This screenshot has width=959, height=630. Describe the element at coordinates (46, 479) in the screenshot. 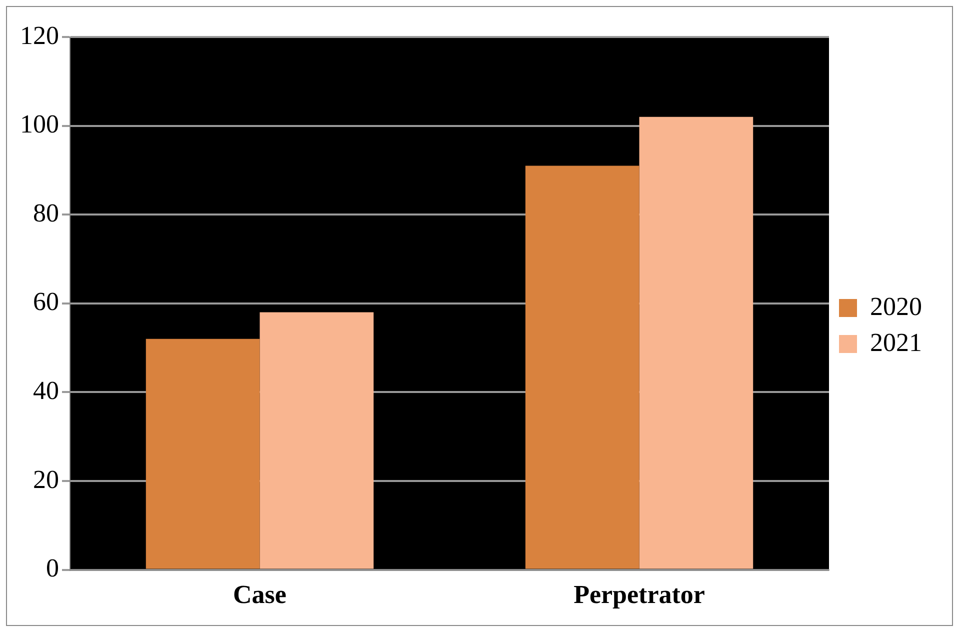

I see `y-tick-label: 20` at that location.